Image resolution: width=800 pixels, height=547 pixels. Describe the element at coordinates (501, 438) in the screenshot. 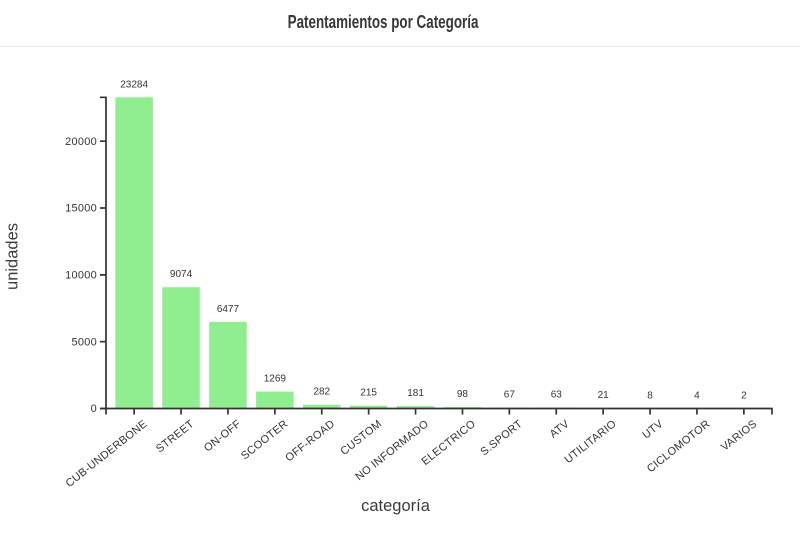

I see `svg-text: S.SPORT` at that location.